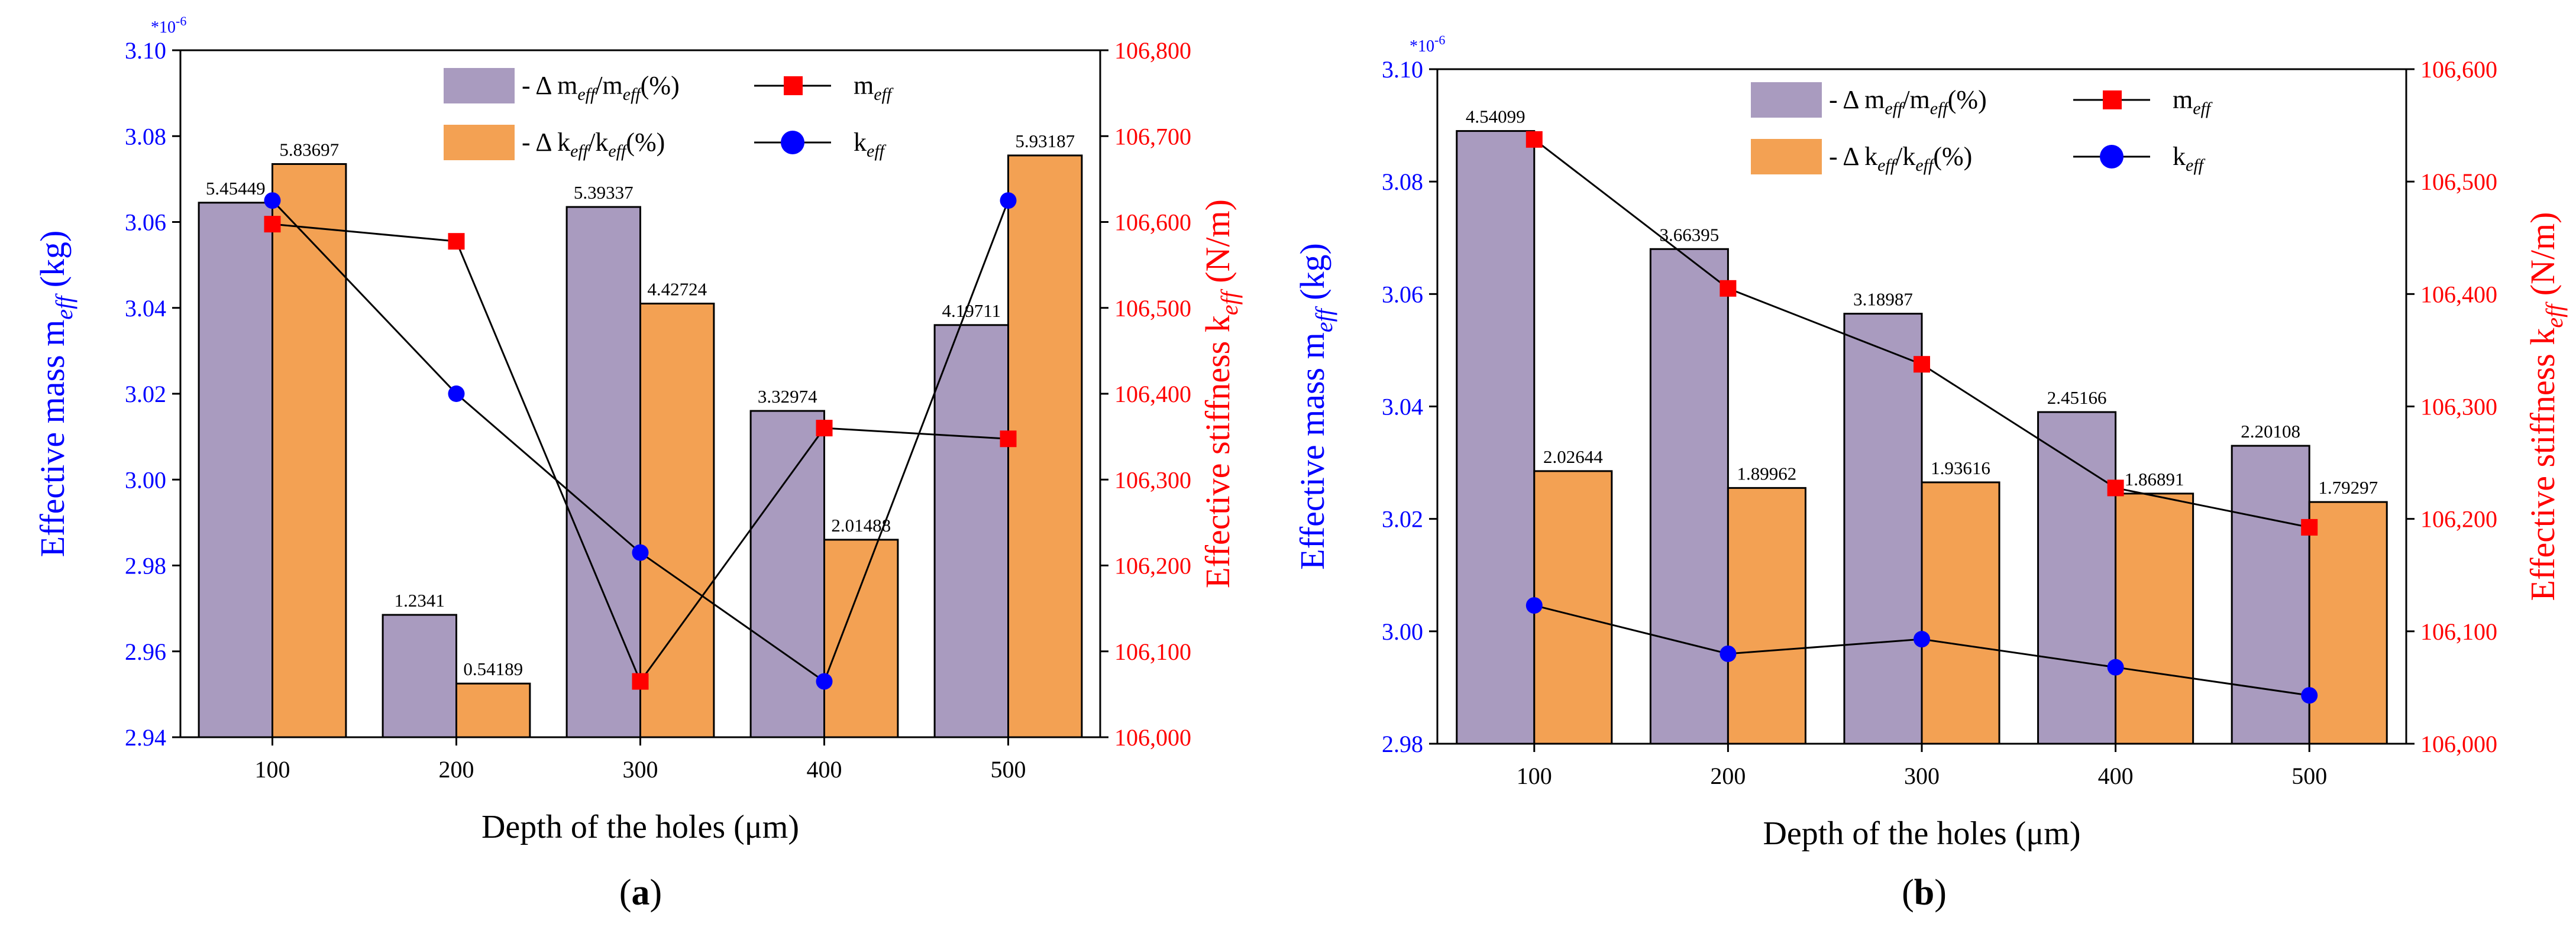 The height and width of the screenshot is (927, 2576). What do you see at coordinates (971, 310) in the screenshot?
I see `bar-data-label: 4.19711` at bounding box center [971, 310].